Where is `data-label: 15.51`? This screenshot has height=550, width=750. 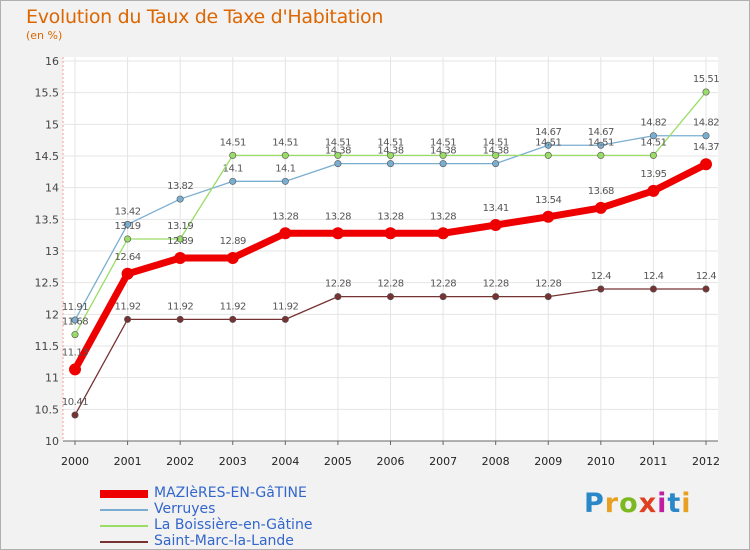
data-label: 15.51 is located at coordinates (706, 79).